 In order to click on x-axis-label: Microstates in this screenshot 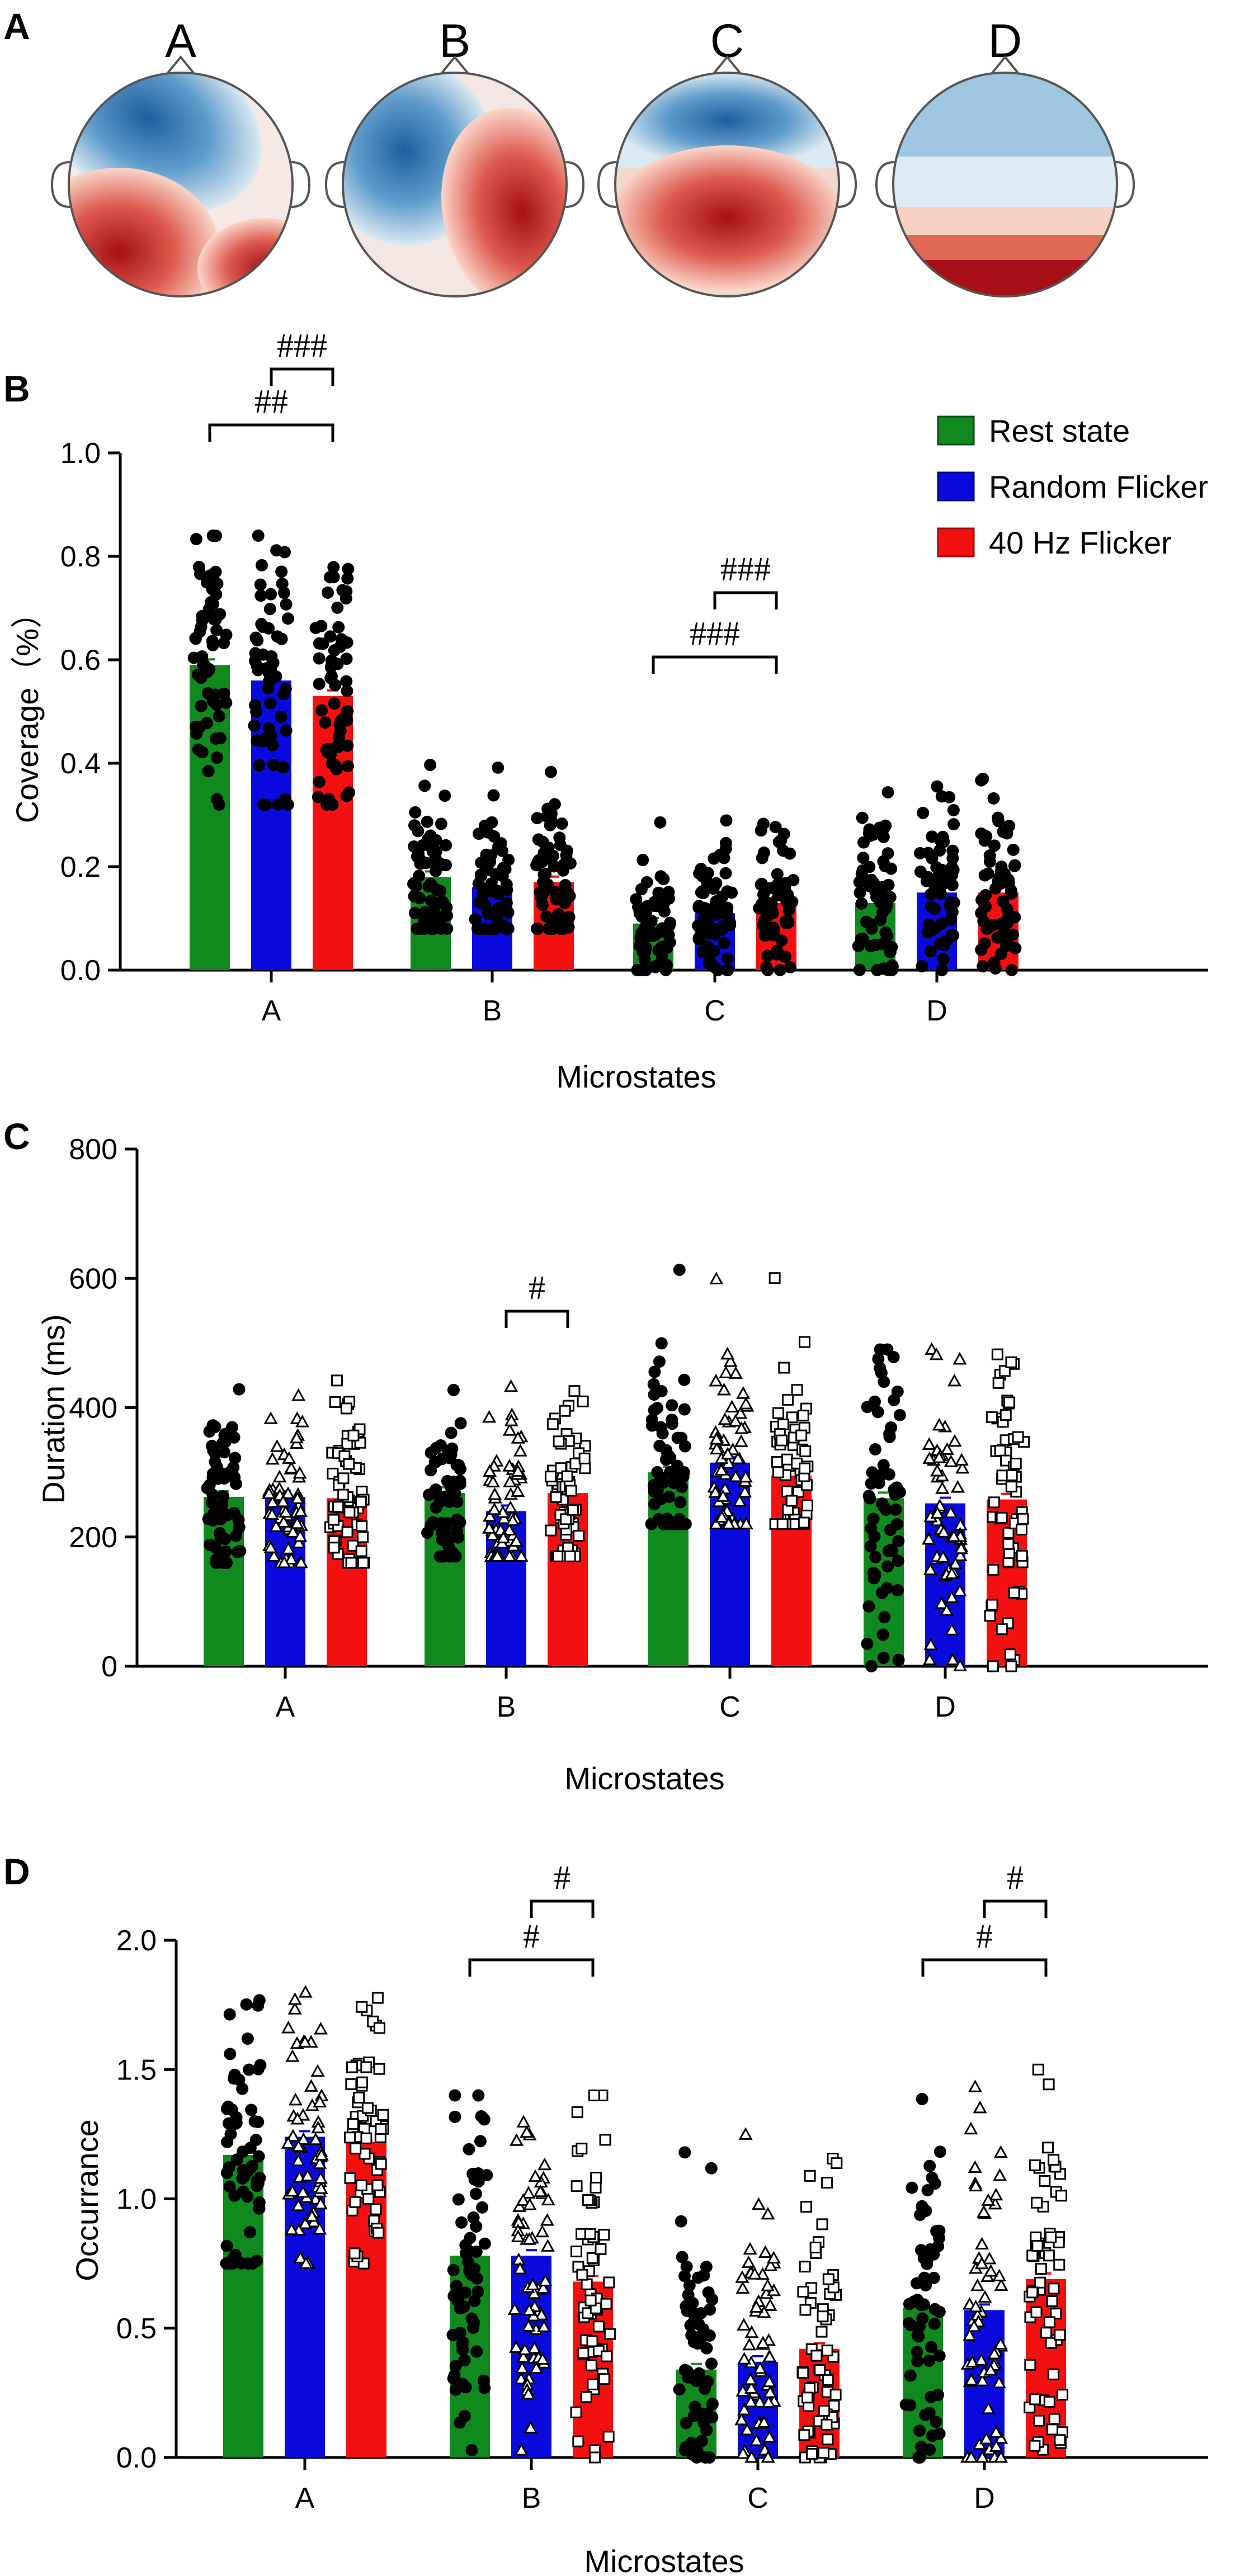, I will do `click(644, 1778)`.